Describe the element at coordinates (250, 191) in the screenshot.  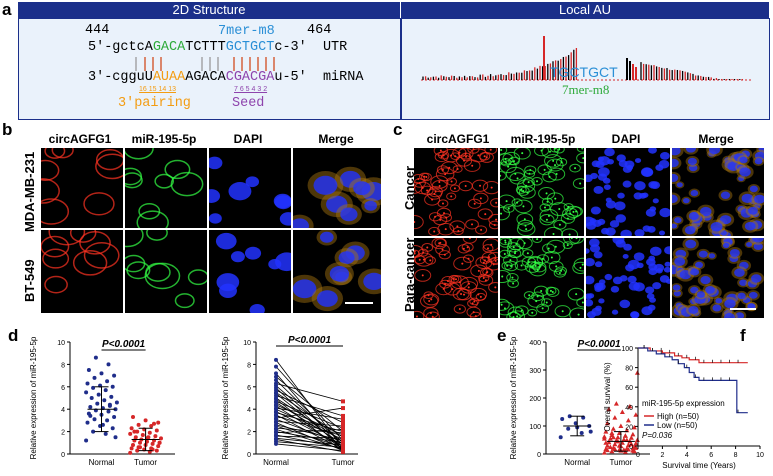
I see `b-tile-r0-blue-image` at that location.